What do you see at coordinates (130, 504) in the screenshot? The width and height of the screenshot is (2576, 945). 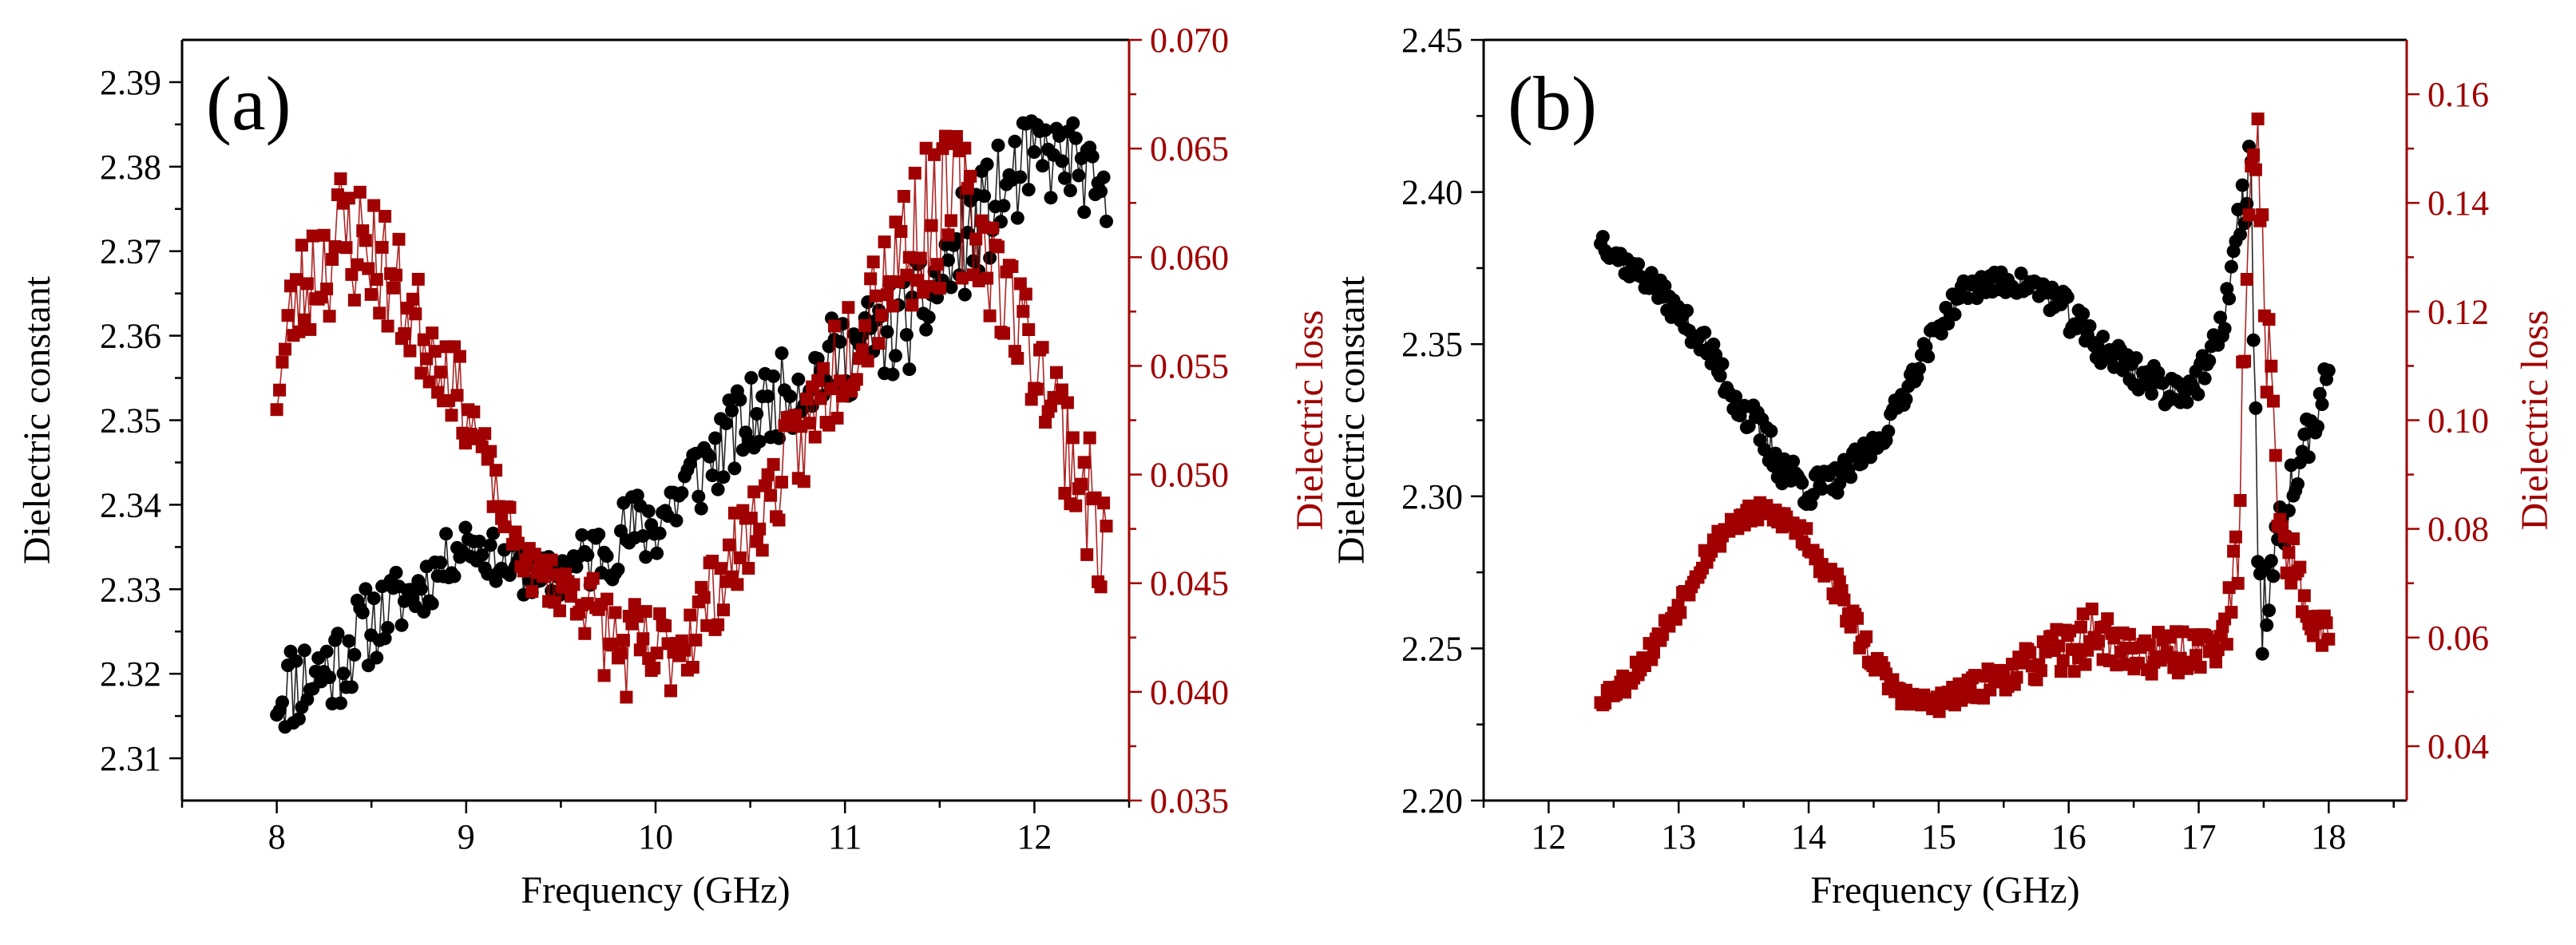 I see `y-tick-label: 2.34` at bounding box center [130, 504].